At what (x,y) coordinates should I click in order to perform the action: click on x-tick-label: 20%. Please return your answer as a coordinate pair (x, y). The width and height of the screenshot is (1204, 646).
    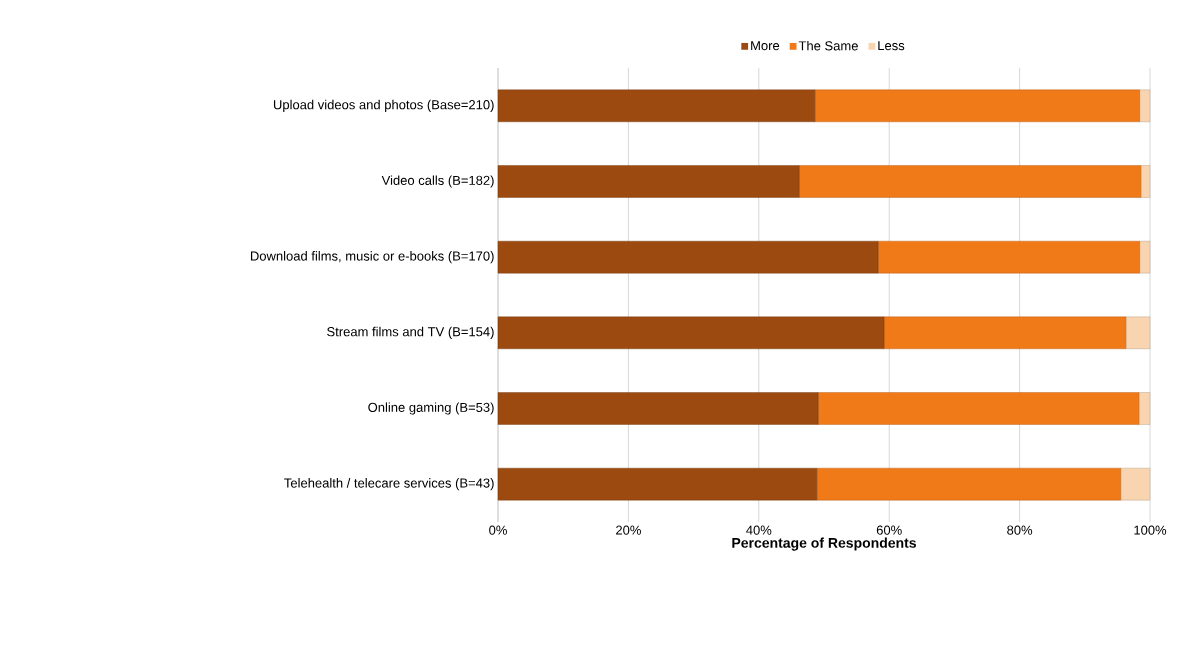
    Looking at the image, I should click on (628, 530).